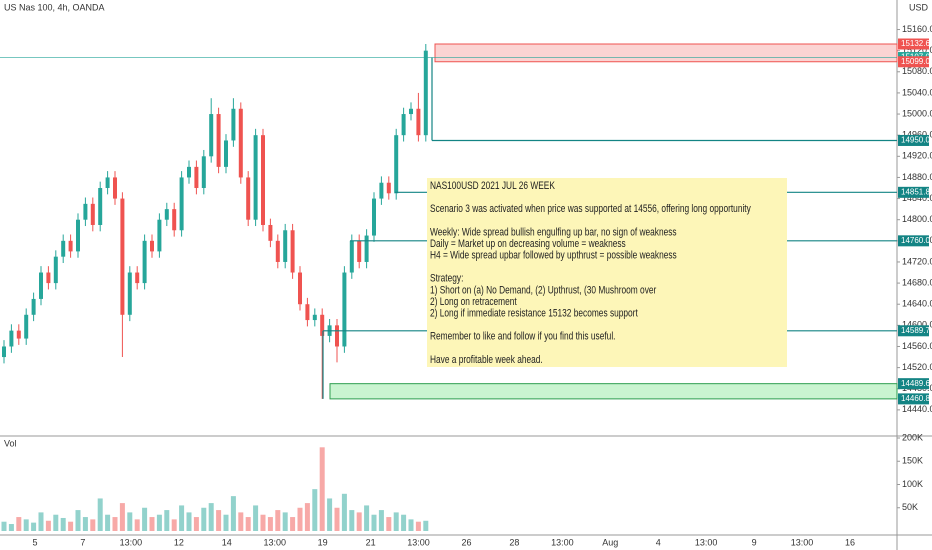 The height and width of the screenshot is (550, 932). What do you see at coordinates (917, 156) in the screenshot?
I see `y-tick-label: 14920.0` at bounding box center [917, 156].